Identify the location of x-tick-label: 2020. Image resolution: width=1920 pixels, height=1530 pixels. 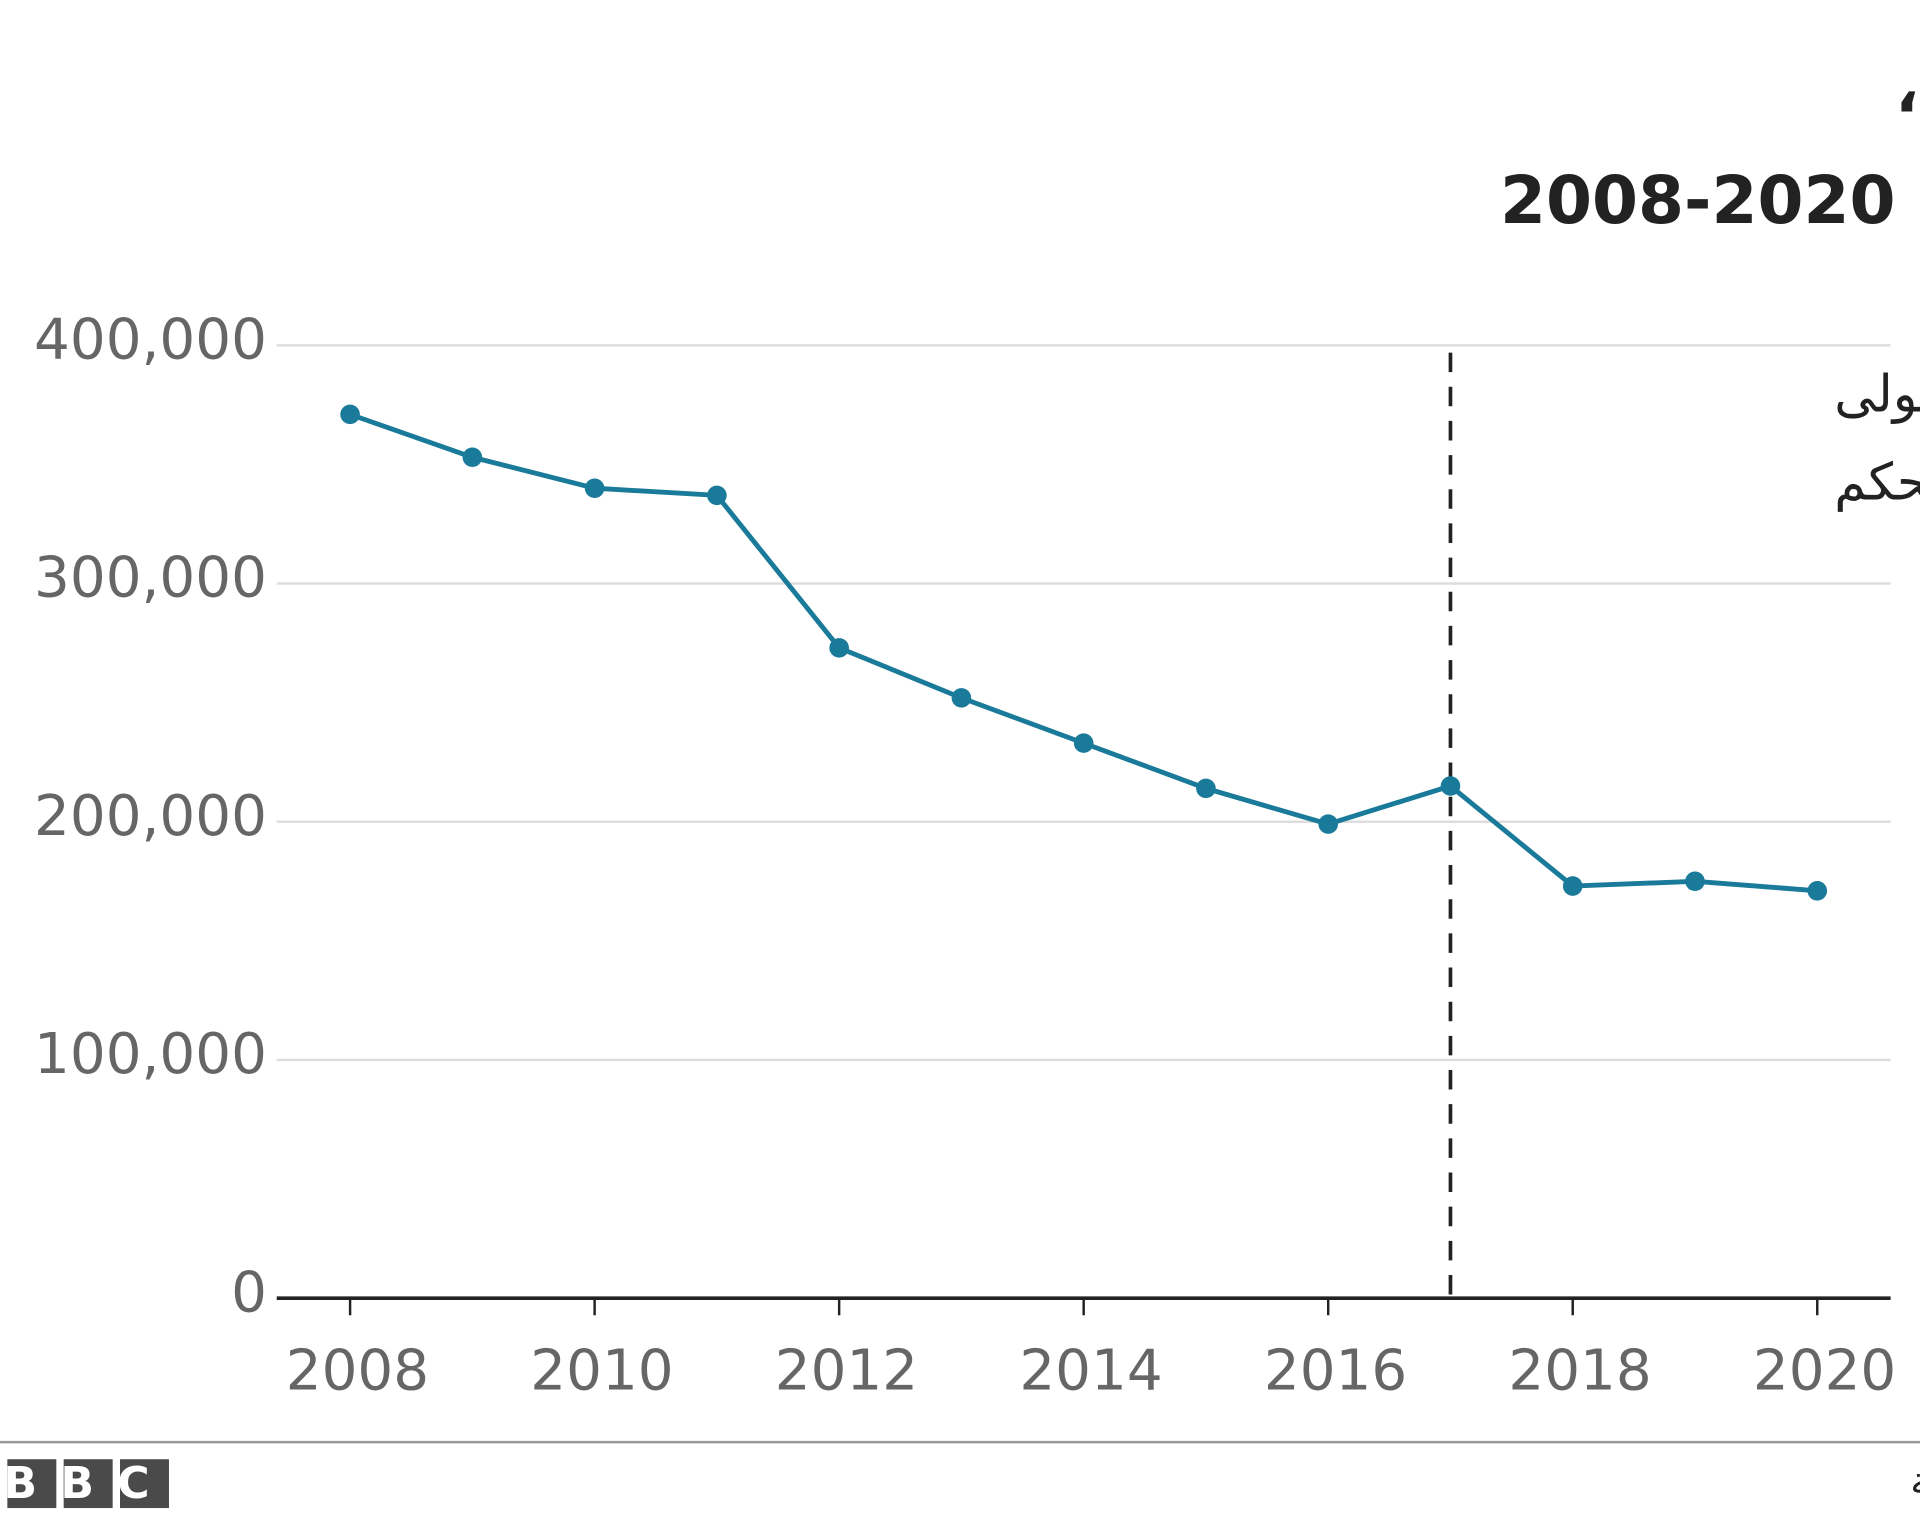
(1824, 1371).